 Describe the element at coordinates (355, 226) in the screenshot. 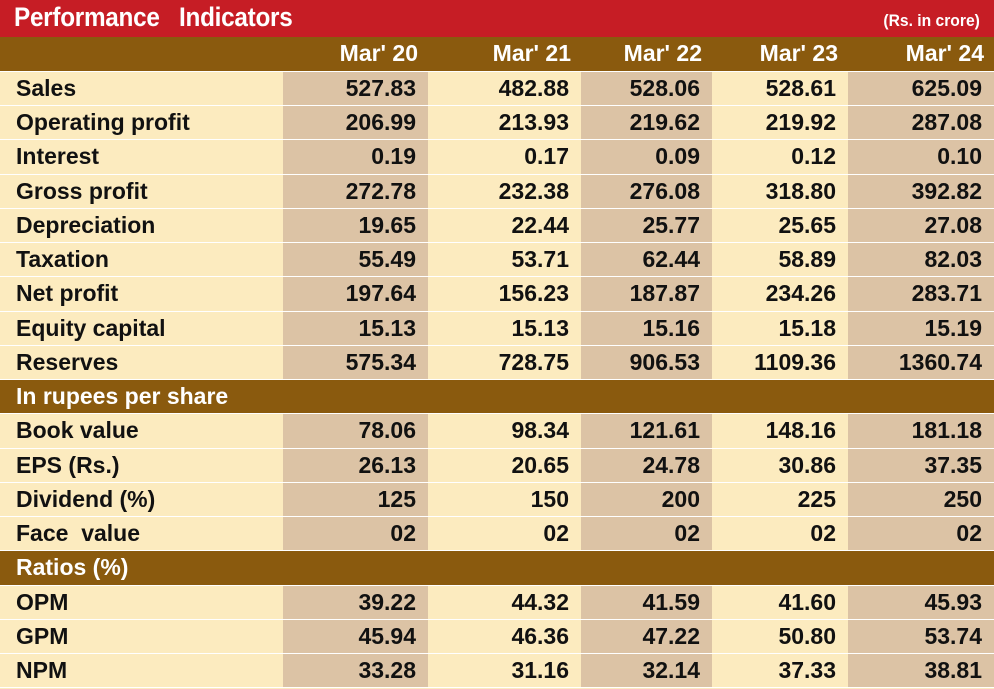

I see `value-cell: 19.65` at that location.